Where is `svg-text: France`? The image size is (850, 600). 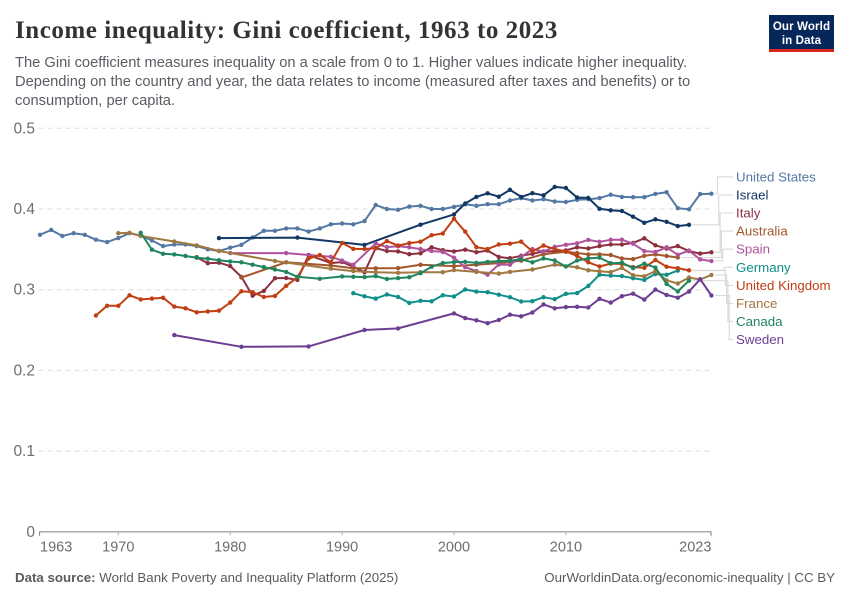
svg-text: France is located at coordinates (756, 303).